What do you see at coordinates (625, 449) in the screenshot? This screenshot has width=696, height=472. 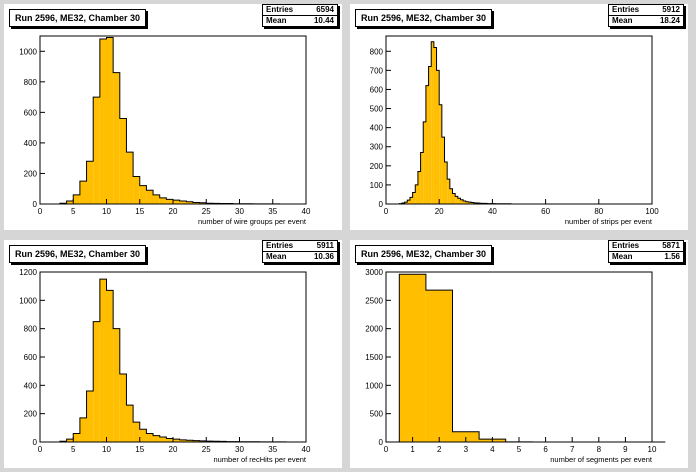 I see `x-tick-label: 9` at bounding box center [625, 449].